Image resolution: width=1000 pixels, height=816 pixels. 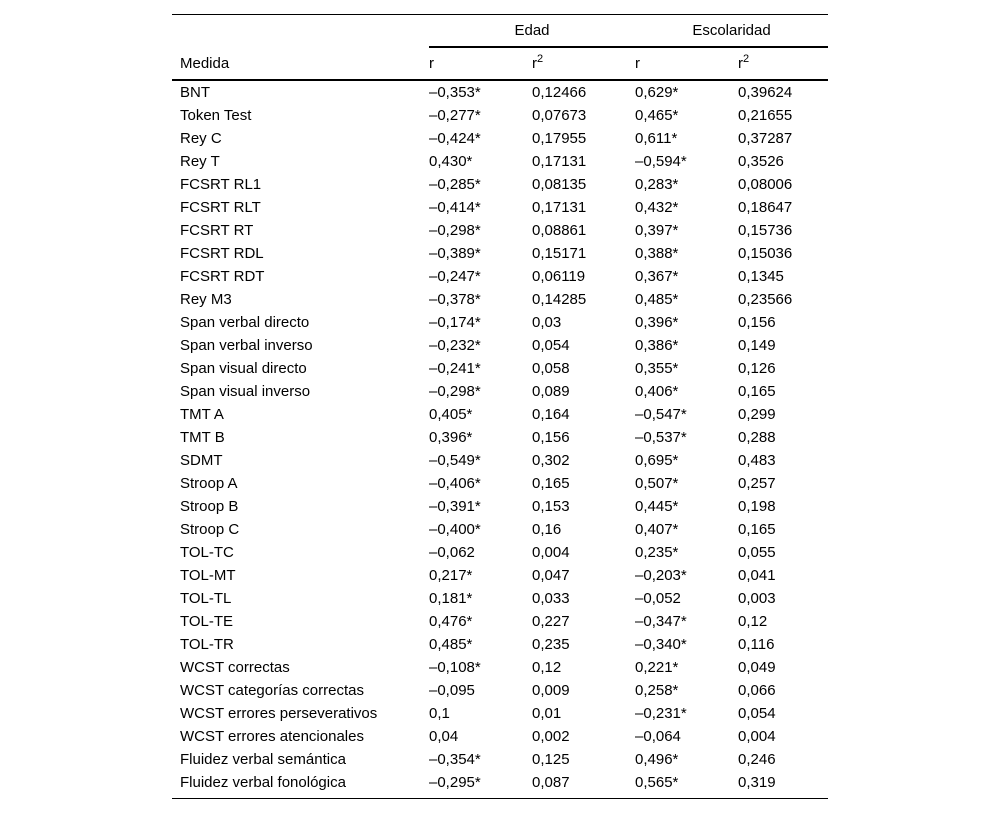 I want to click on row-value: –0,537*, so click(x=661, y=437).